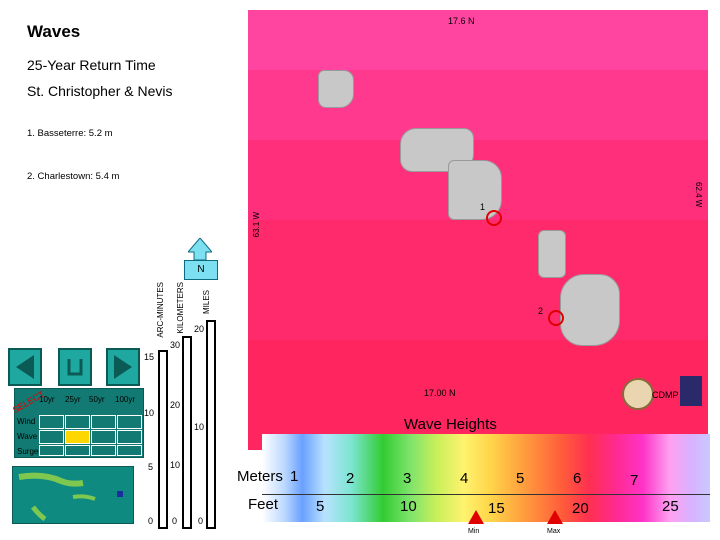 The height and width of the screenshot is (540, 720). What do you see at coordinates (28, 451) in the screenshot?
I see `row-surge: Surge` at bounding box center [28, 451].